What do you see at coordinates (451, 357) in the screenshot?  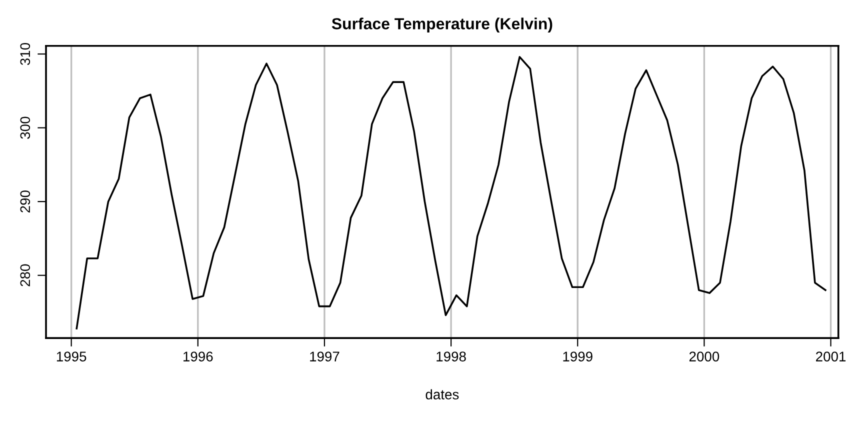 I see `x-tick-label: 1998` at bounding box center [451, 357].